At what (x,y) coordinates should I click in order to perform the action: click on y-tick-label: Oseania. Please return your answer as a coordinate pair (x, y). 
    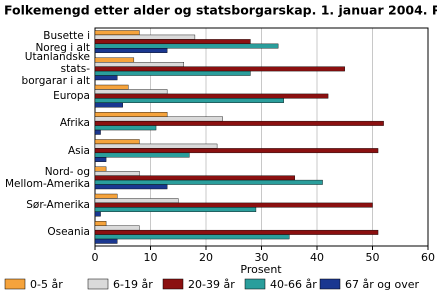
    Looking at the image, I should click on (68, 232).